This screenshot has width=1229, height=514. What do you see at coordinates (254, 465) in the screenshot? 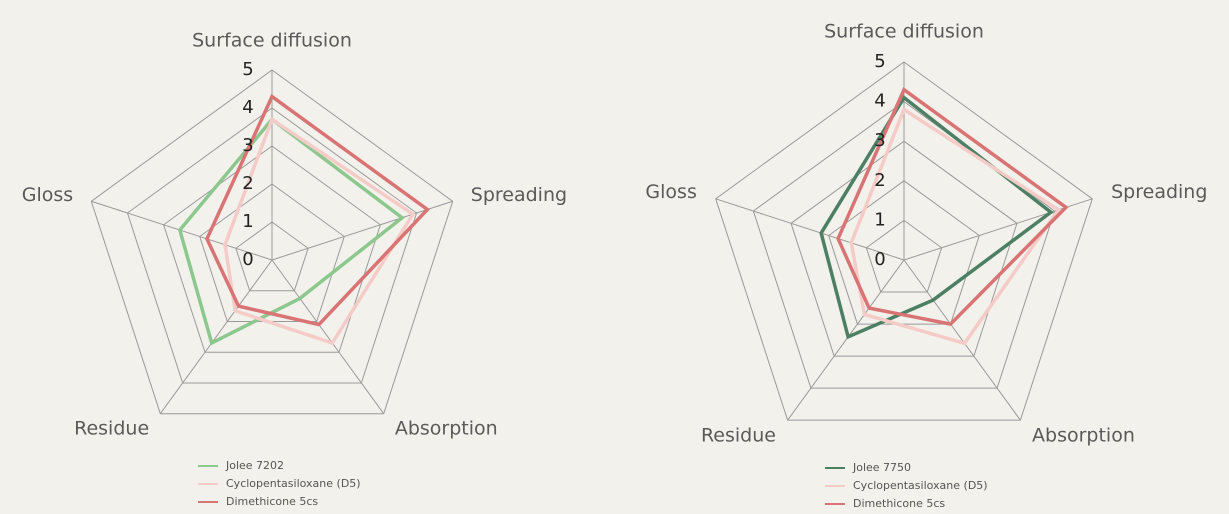
I see `legend-label: Jolee 7202` at bounding box center [254, 465].